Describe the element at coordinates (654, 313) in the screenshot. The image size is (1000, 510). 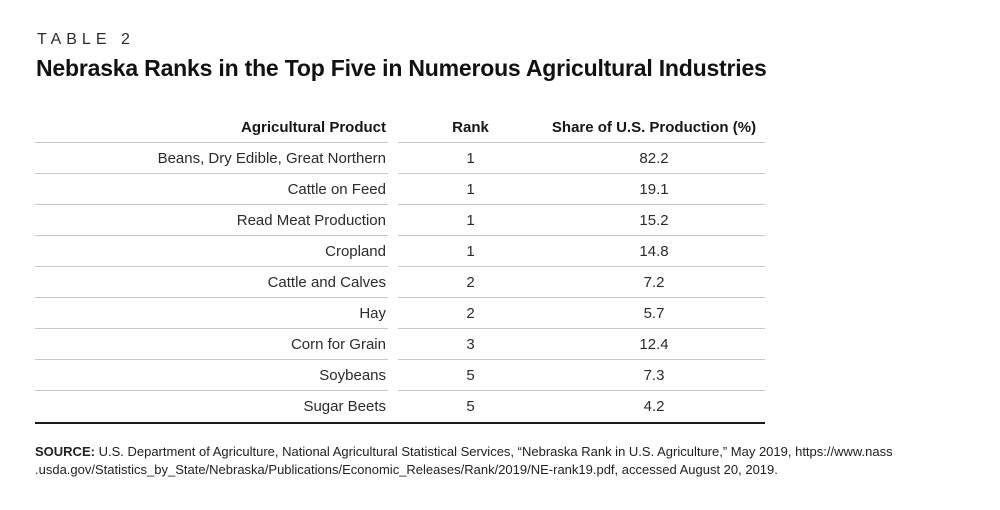
I see `share-cell: 5.7` at that location.